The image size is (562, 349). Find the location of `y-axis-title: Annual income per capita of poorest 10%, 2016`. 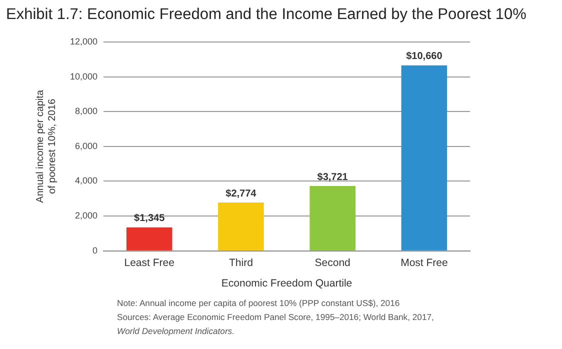

y-axis-title: Annual income per capita of poorest 10%, 2016 is located at coordinates (46, 146).